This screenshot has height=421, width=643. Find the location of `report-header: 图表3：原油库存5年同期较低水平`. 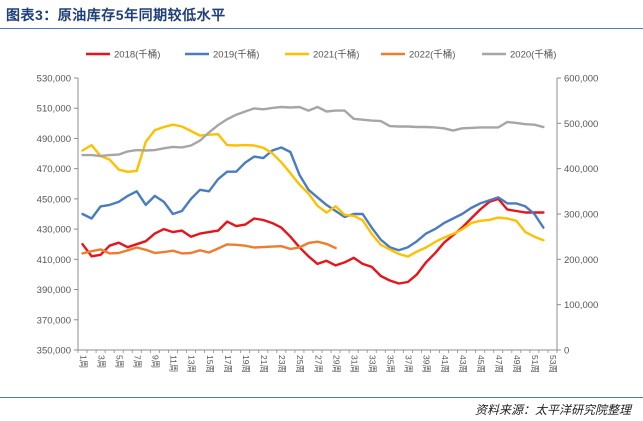

report-header: 图表3：原油库存5年同期较低水平 is located at coordinates (321, 14).